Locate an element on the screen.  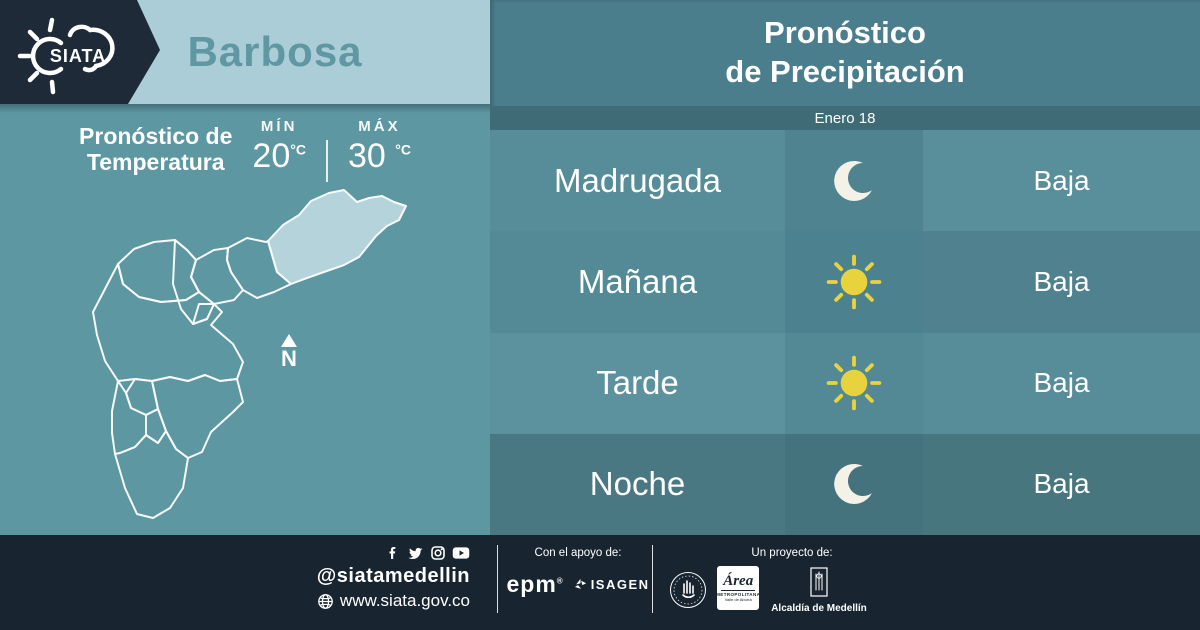
north-arrow: N is located at coordinates (289, 352).